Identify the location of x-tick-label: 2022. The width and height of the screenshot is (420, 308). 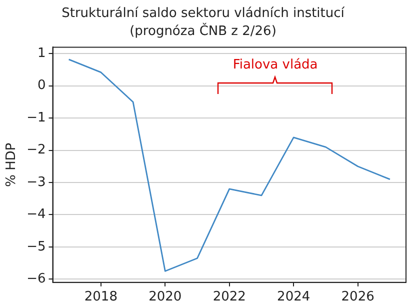
(229, 297).